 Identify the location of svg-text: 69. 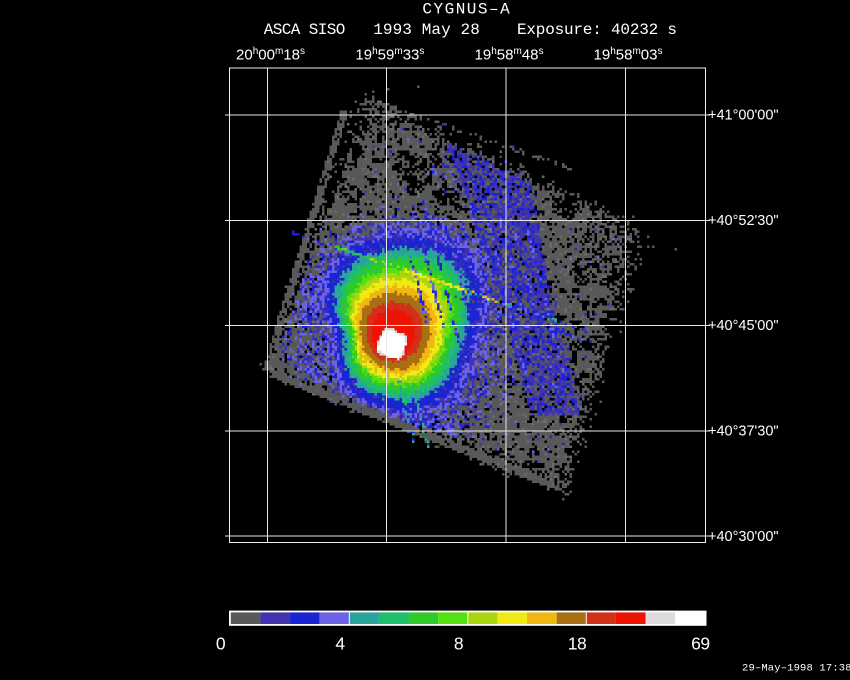
(700, 644).